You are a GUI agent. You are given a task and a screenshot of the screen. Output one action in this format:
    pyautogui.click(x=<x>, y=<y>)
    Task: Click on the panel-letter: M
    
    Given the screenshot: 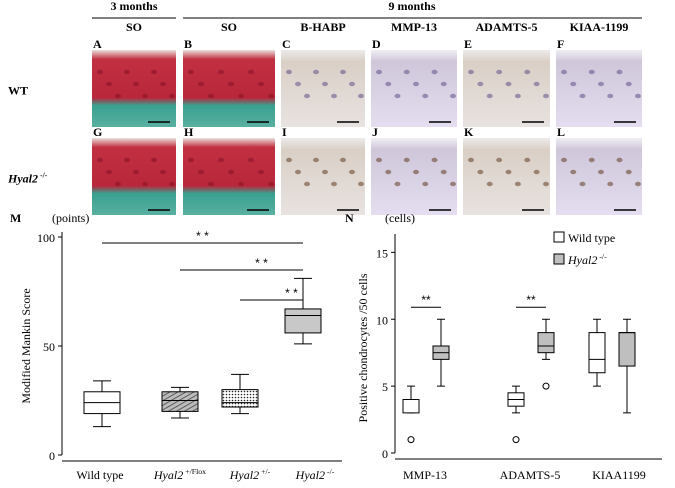 What is the action you would take?
    pyautogui.click(x=15, y=218)
    